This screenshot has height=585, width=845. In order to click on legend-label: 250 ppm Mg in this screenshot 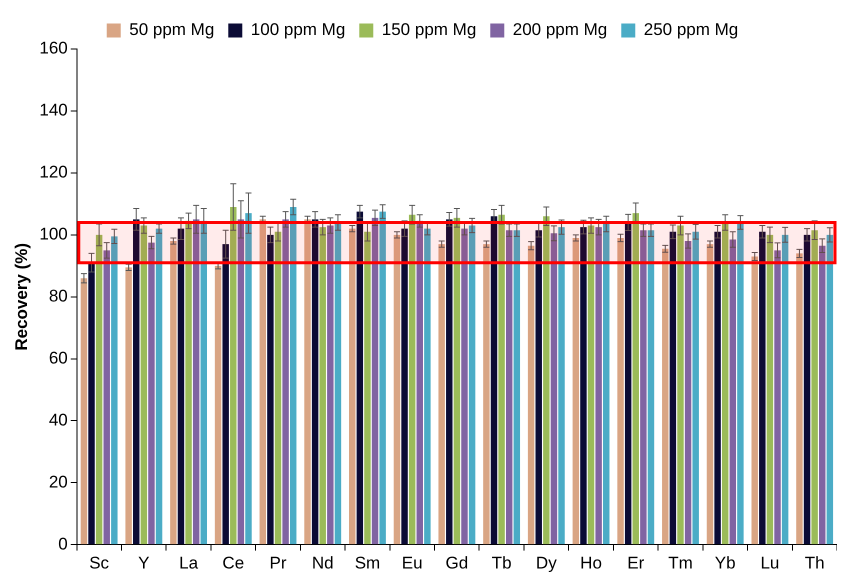, I will do `click(691, 30)`.